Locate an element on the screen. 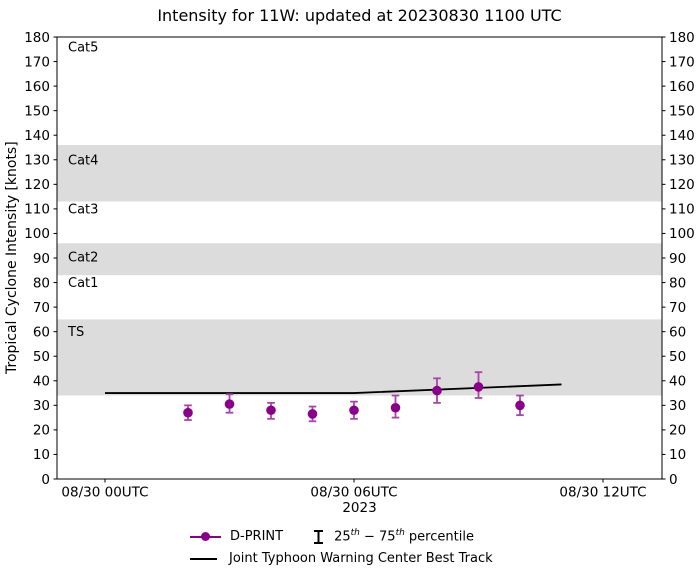 The width and height of the screenshot is (699, 571). y-tick-label-right: 40 is located at coordinates (677, 382).